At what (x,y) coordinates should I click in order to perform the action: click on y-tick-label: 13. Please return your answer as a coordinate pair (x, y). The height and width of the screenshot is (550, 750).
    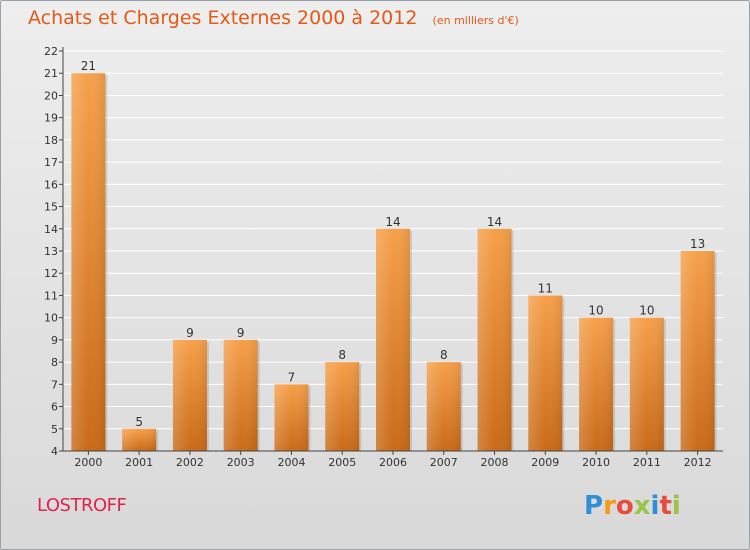
    Looking at the image, I should click on (51, 251).